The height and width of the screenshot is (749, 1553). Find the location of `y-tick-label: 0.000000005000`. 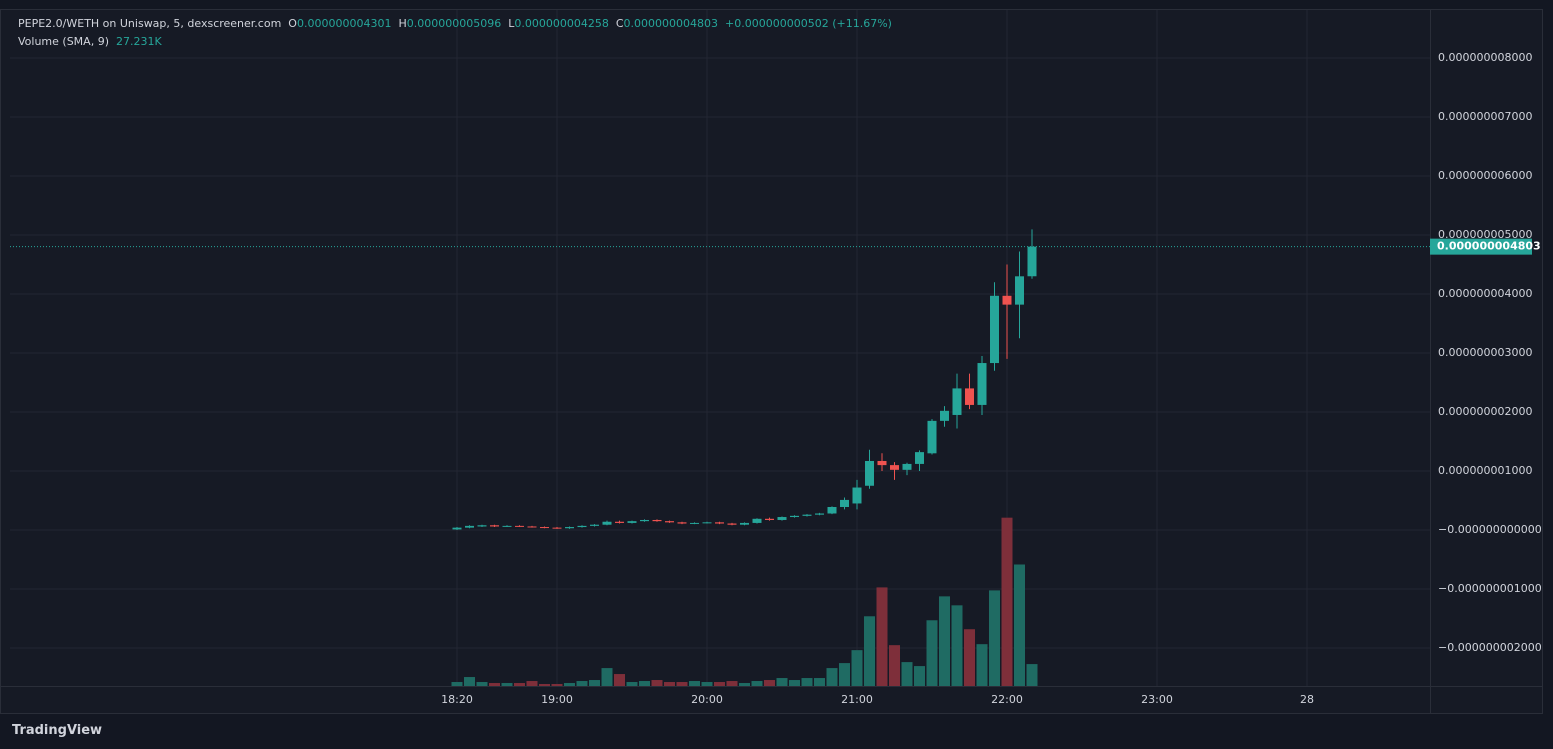

y-tick-label: 0.000000005000 is located at coordinates (1485, 234).